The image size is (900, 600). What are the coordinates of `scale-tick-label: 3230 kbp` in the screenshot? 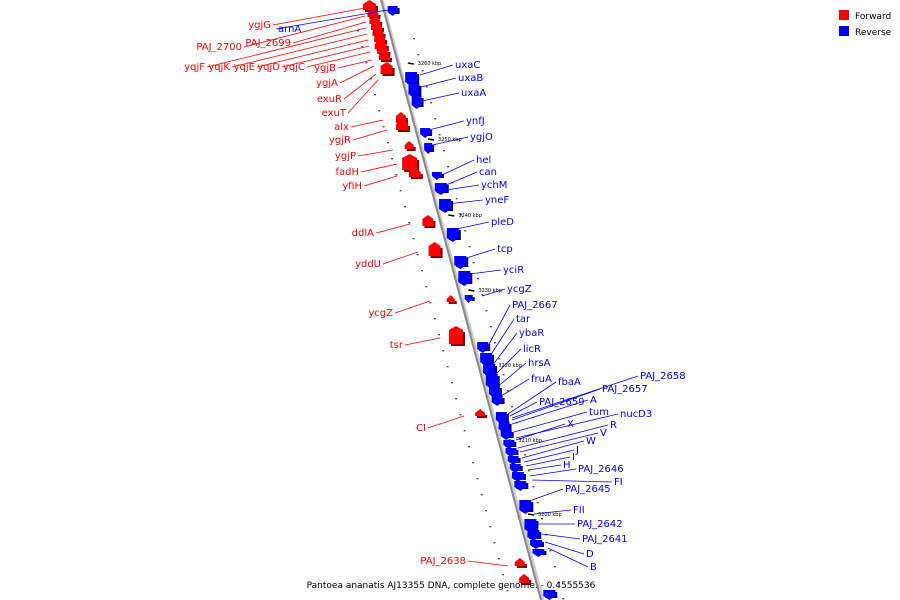 It's located at (490, 291).